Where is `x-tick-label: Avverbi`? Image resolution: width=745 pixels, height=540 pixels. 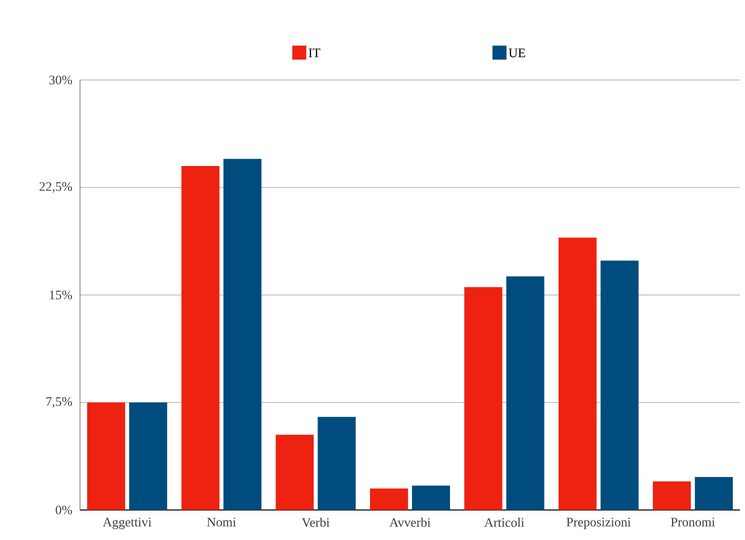 x-tick-label: Avverbi is located at coordinates (410, 522).